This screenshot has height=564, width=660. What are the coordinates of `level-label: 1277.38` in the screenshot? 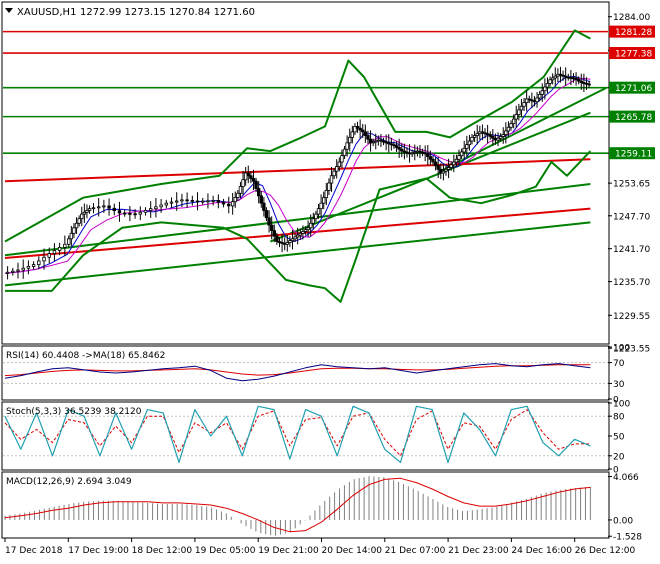 It's located at (633, 55).